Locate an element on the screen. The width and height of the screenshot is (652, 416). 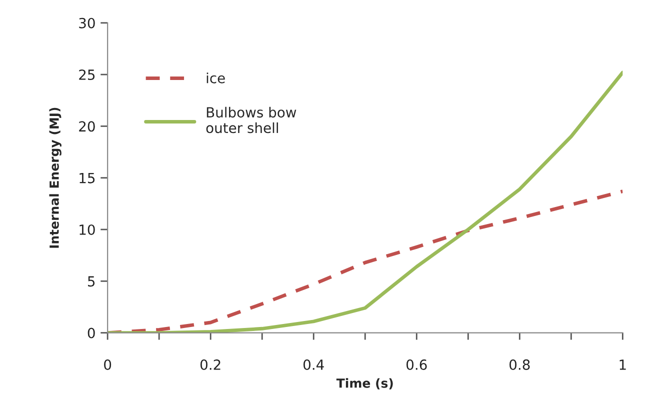
legend-label: Bulbows bow outer shell is located at coordinates (251, 120).